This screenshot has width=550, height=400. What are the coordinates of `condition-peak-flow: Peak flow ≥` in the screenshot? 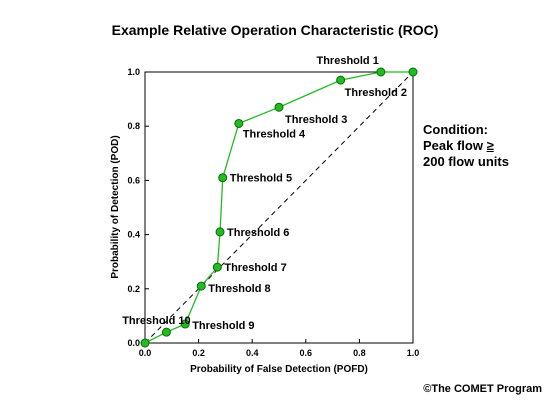 It's located at (466, 146).